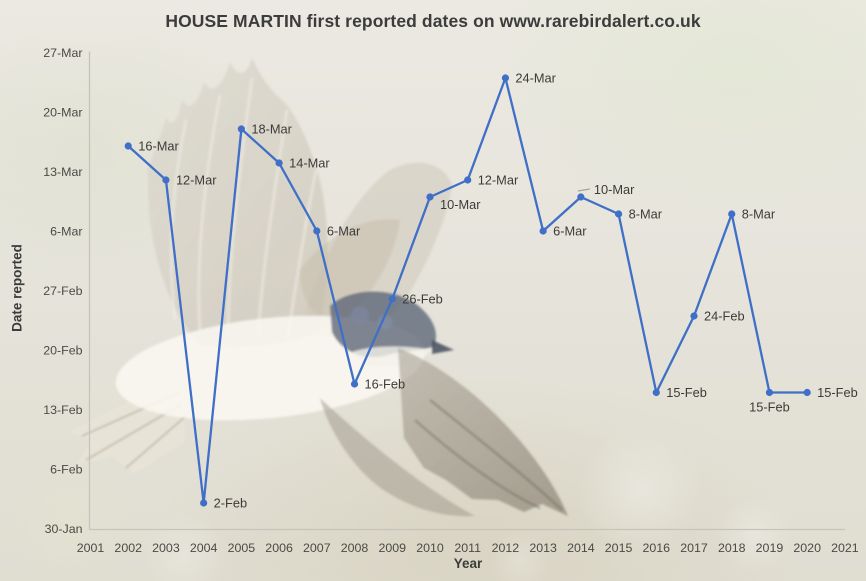 This screenshot has height=581, width=866. I want to click on data-point-2014, so click(581, 197).